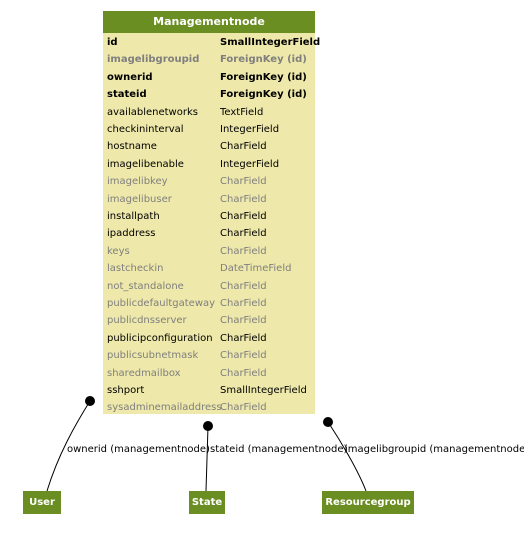 This screenshot has height=533, width=524. What do you see at coordinates (147, 321) in the screenshot?
I see `field-name: publicdnsserver` at bounding box center [147, 321].